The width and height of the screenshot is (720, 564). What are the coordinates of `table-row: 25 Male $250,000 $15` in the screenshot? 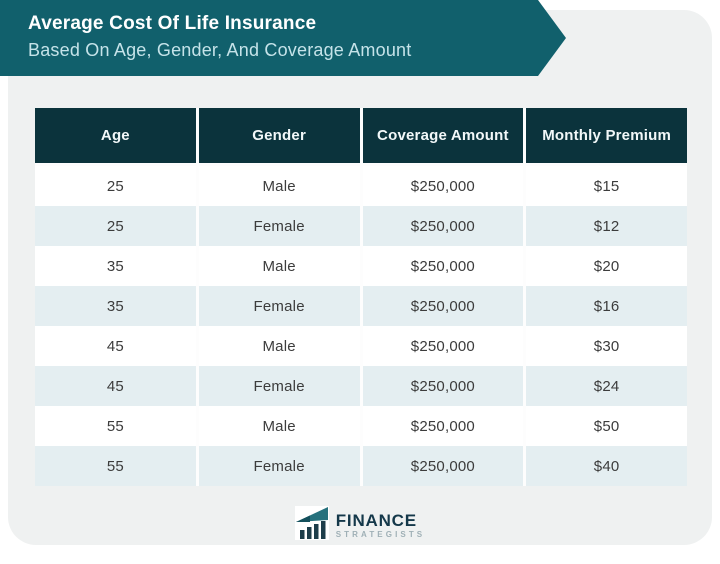 It's located at (361, 186).